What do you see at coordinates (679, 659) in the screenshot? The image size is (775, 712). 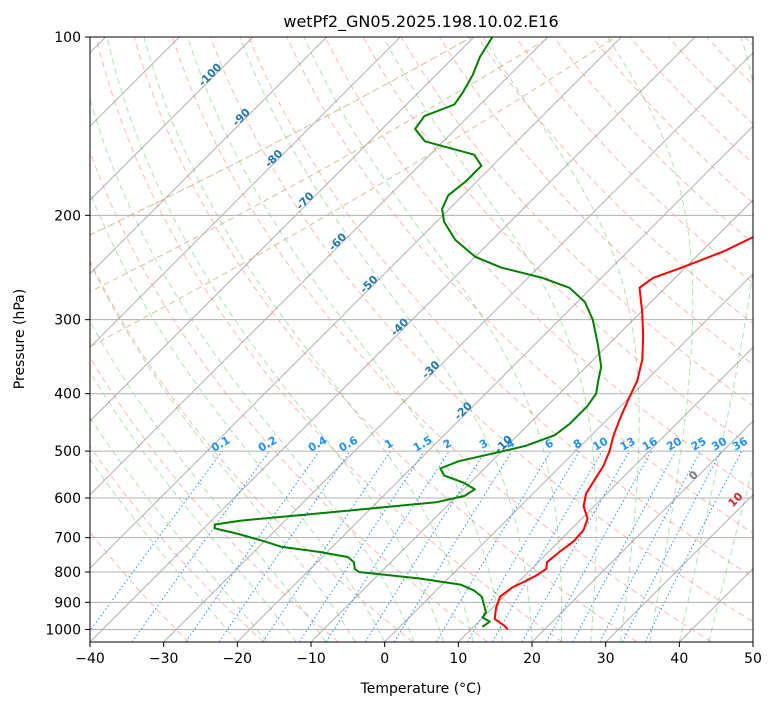 I see `x-tick-label: 40` at bounding box center [679, 659].